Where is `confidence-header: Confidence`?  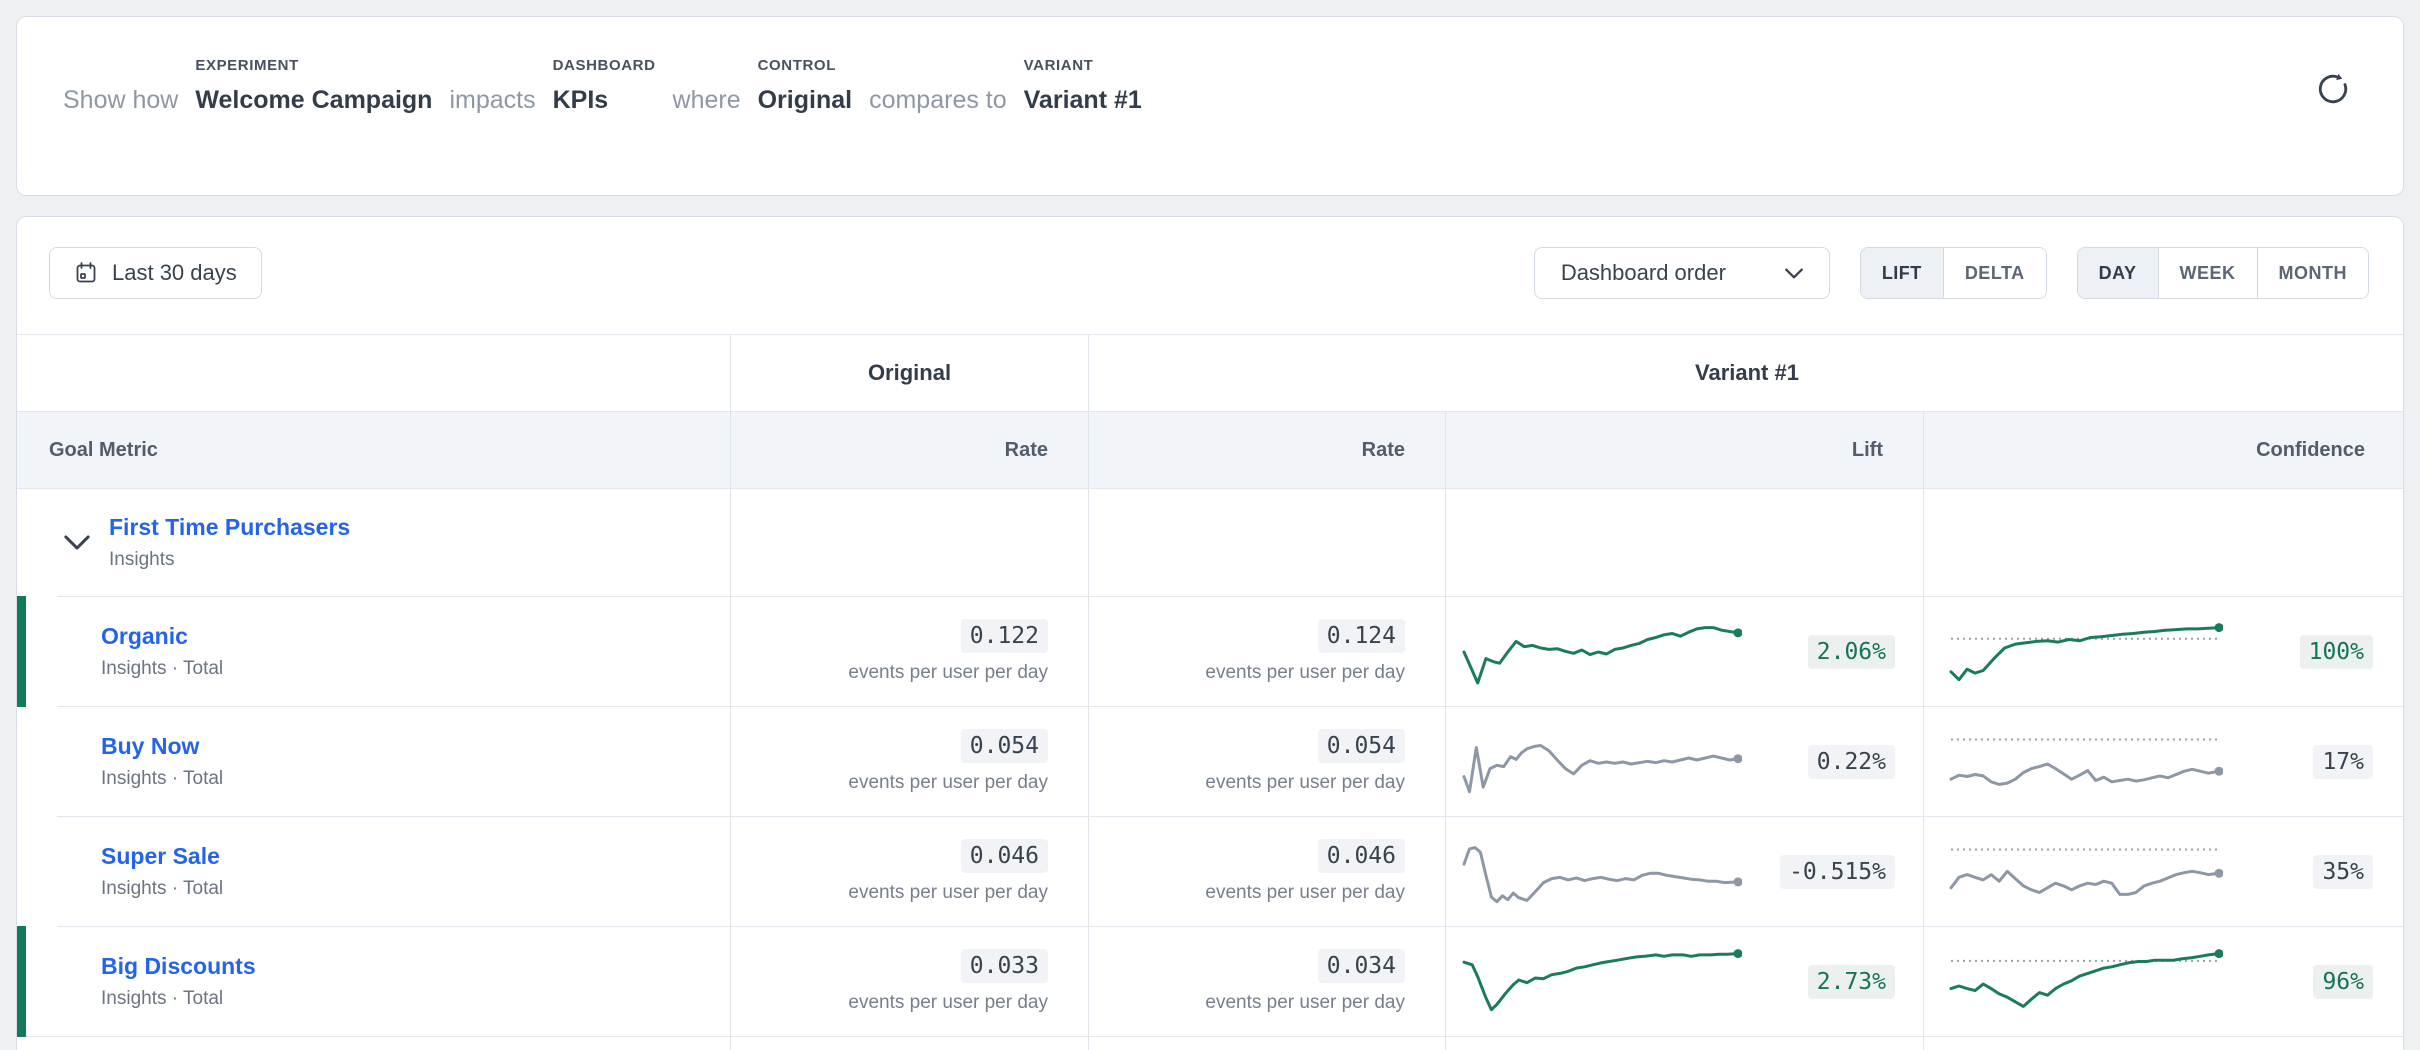
confidence-header: Confidence is located at coordinates (2310, 449).